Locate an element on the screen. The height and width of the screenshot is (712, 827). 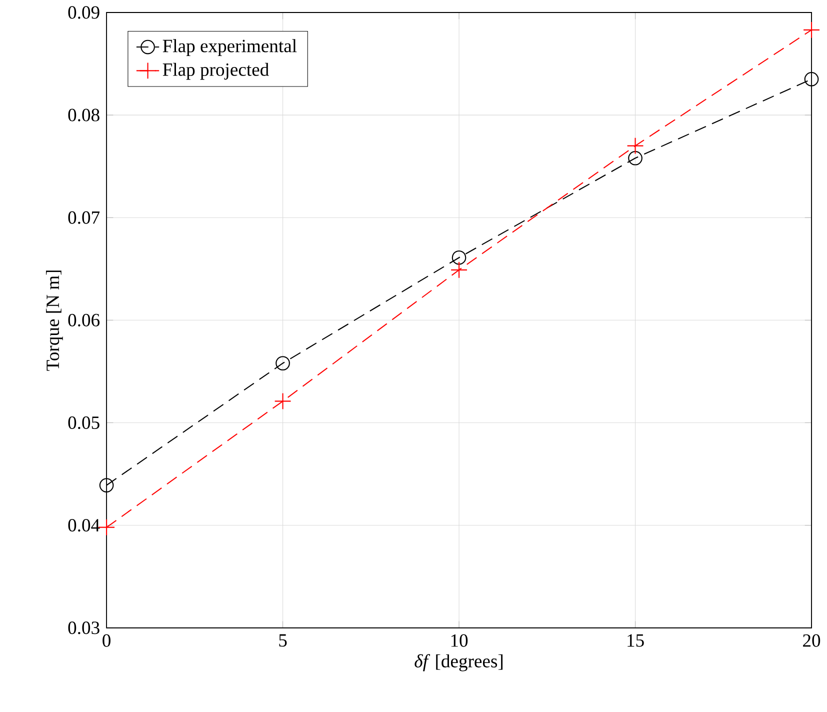
legend-label: Flap projected is located at coordinates (215, 71).